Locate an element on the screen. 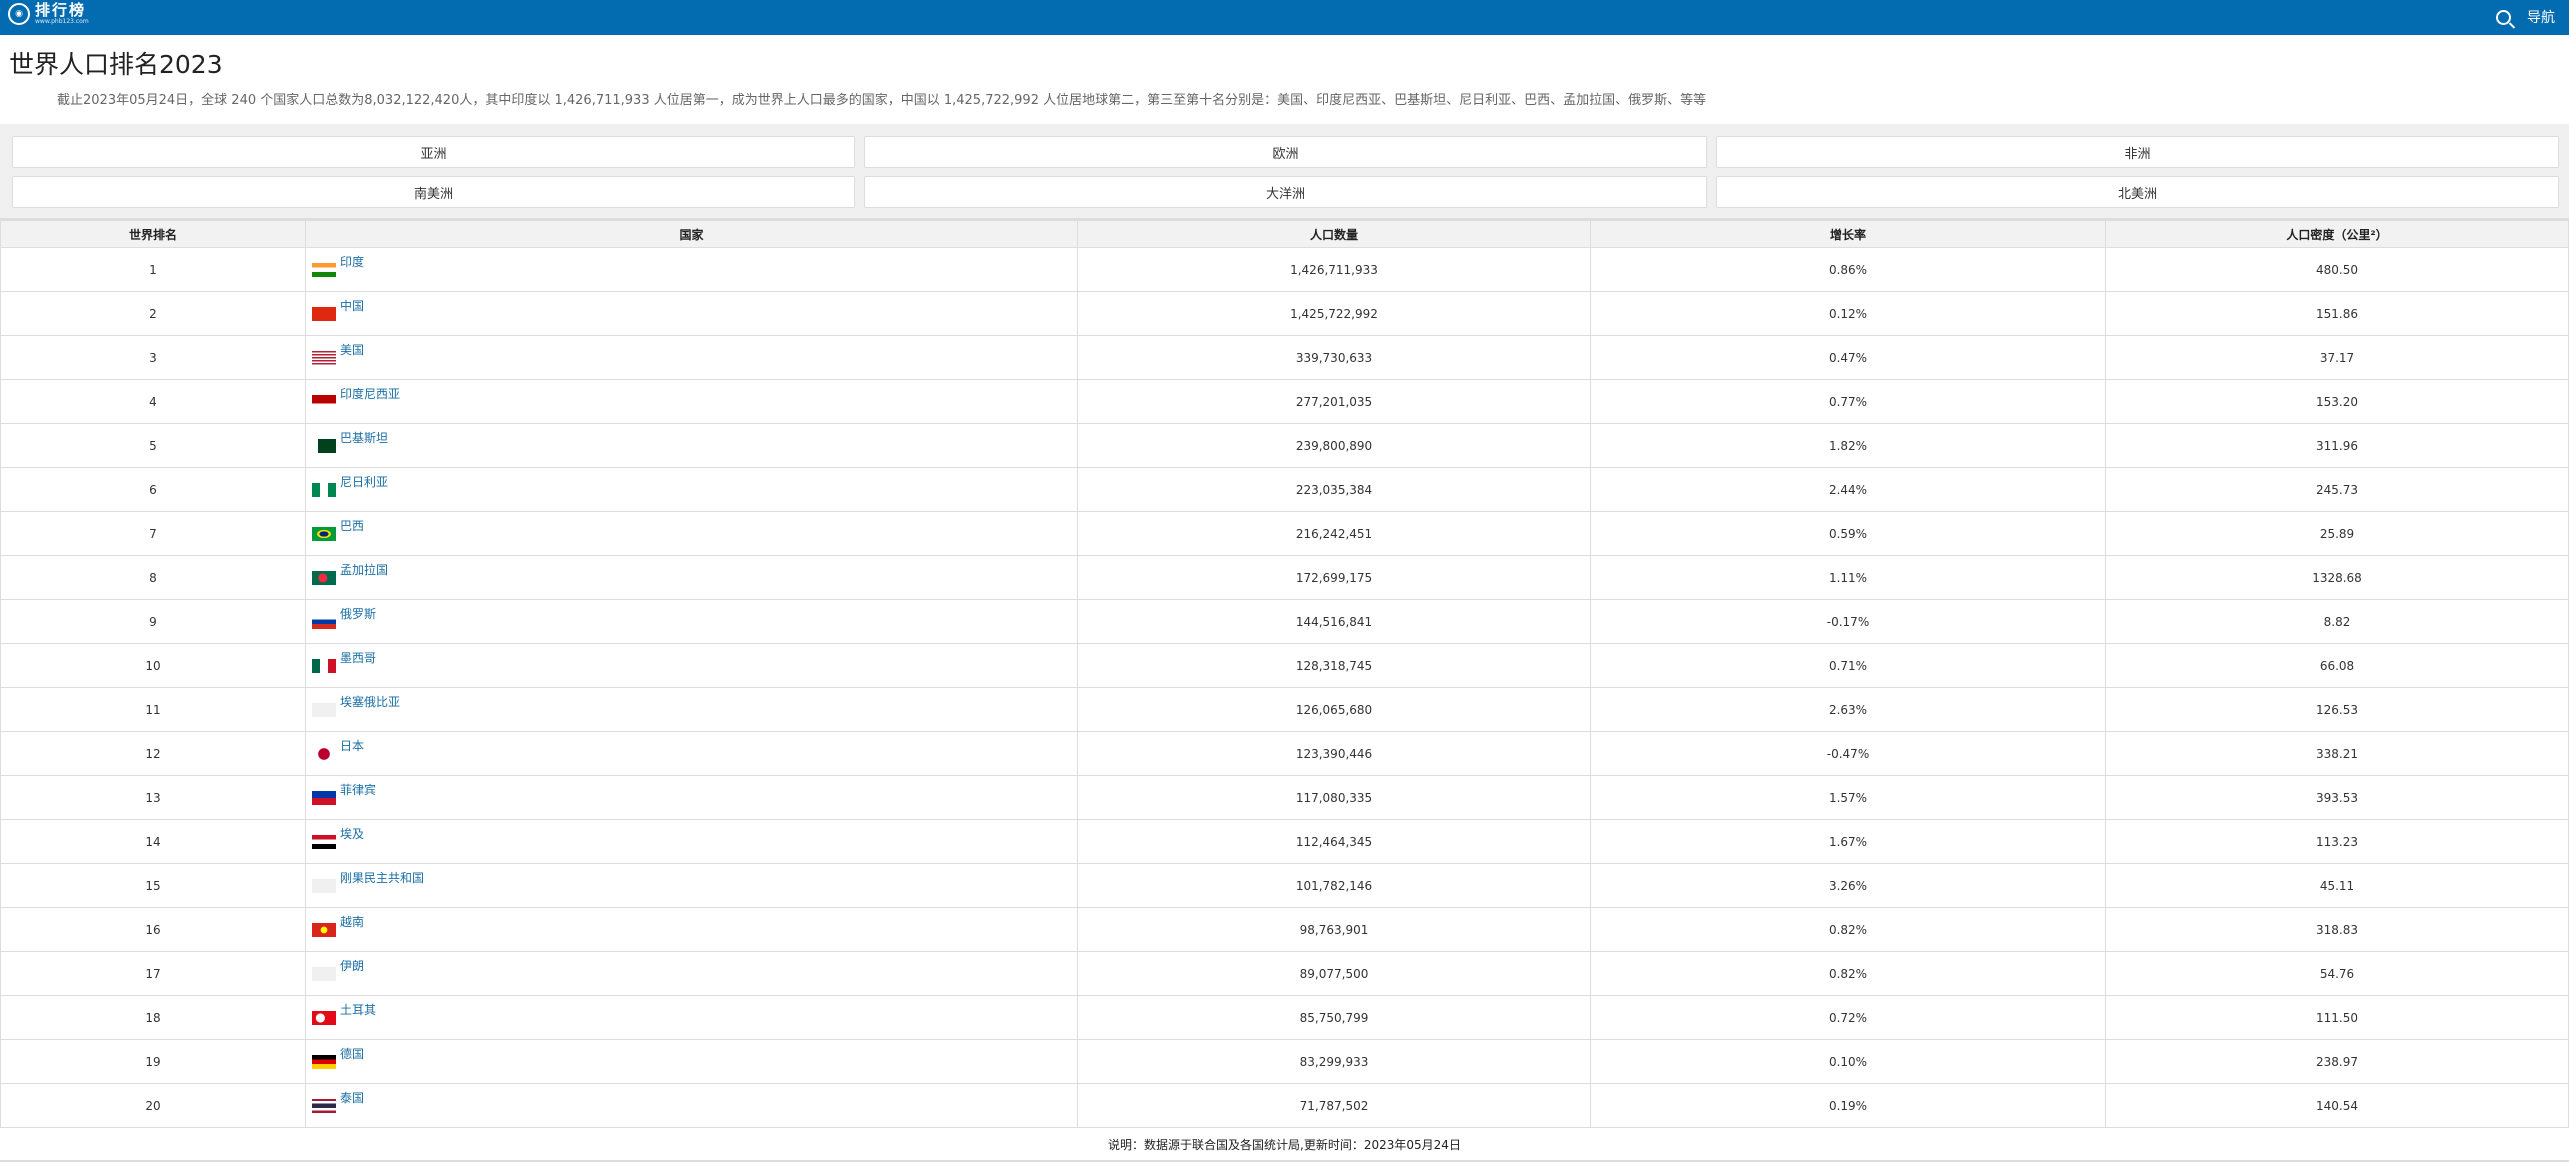 The image size is (2569, 1165). region-europe: 欧洲 is located at coordinates (1285, 152).